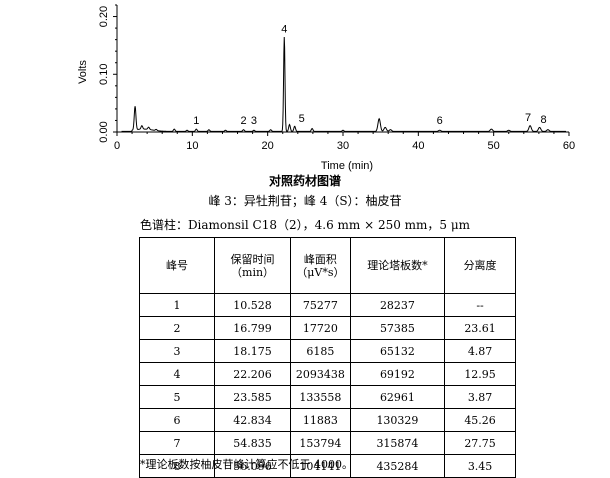 This screenshot has width=610, height=478. Describe the element at coordinates (397, 397) in the screenshot. I see `cell-plate-number: 62961` at that location.